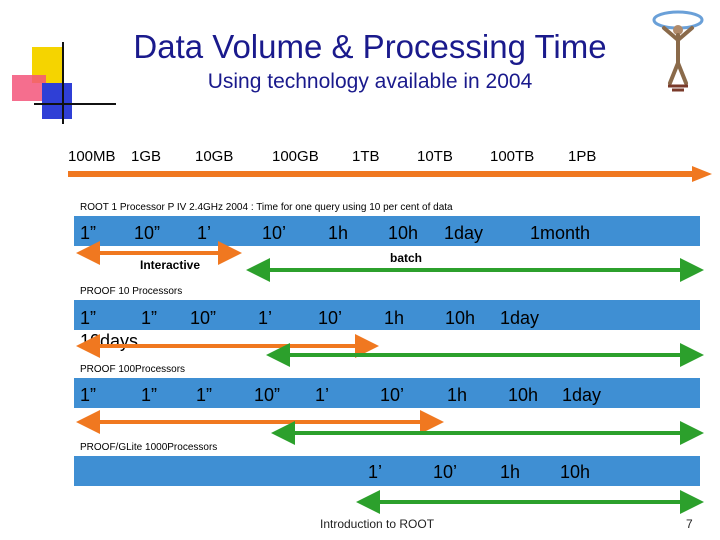 The width and height of the screenshot is (720, 540). Describe the element at coordinates (582, 156) in the screenshot. I see `scale-label: 1PB` at that location.